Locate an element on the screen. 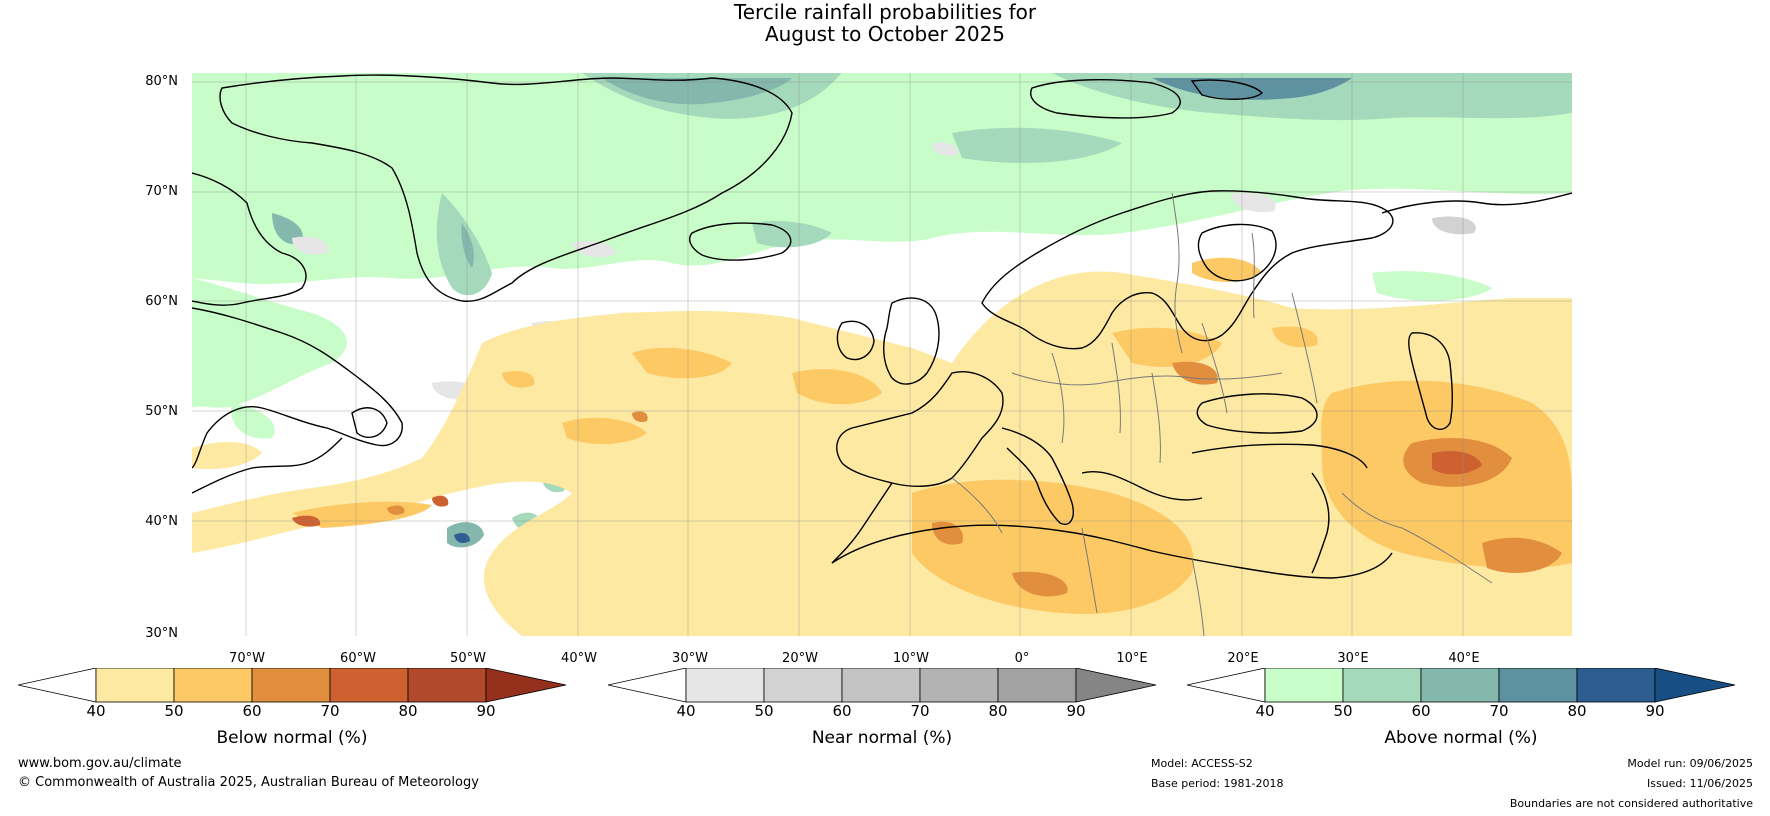 The width and height of the screenshot is (1770, 816). cbar-below-tick-90: 90 is located at coordinates (486, 711).